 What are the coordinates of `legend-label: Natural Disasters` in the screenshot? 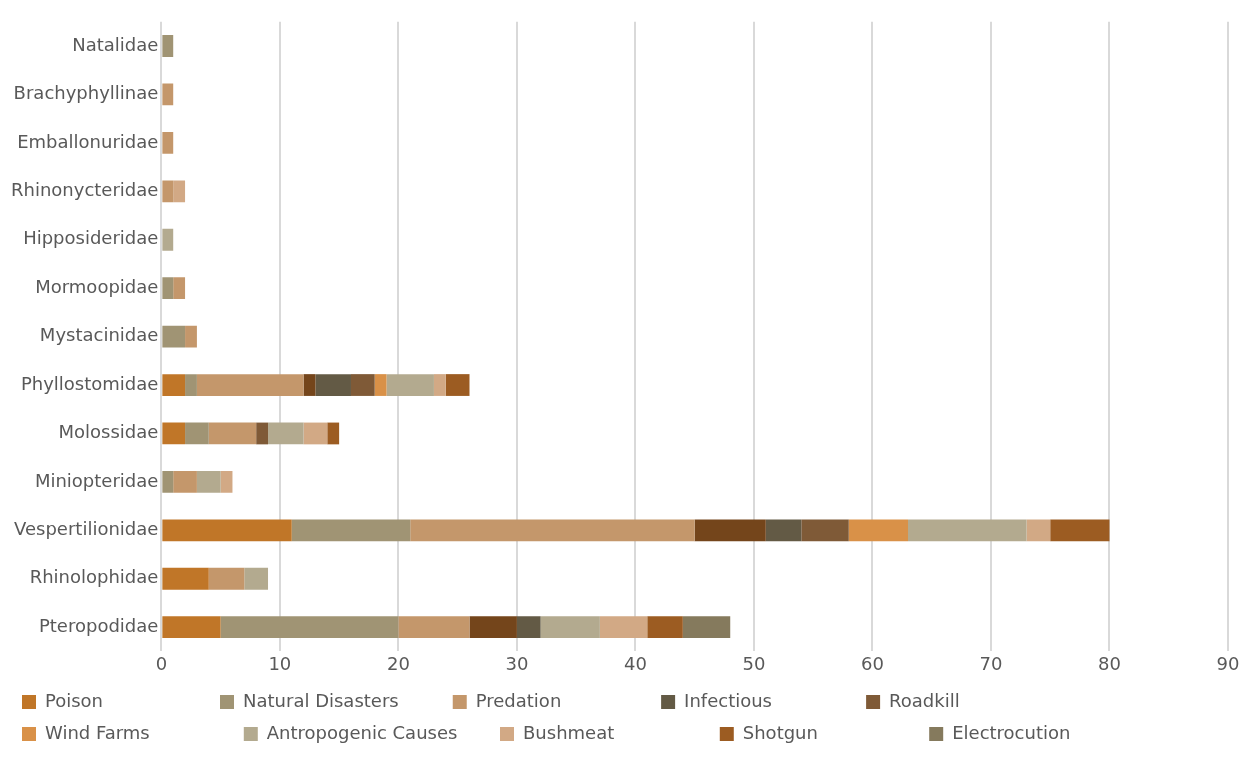 It's located at (341, 700).